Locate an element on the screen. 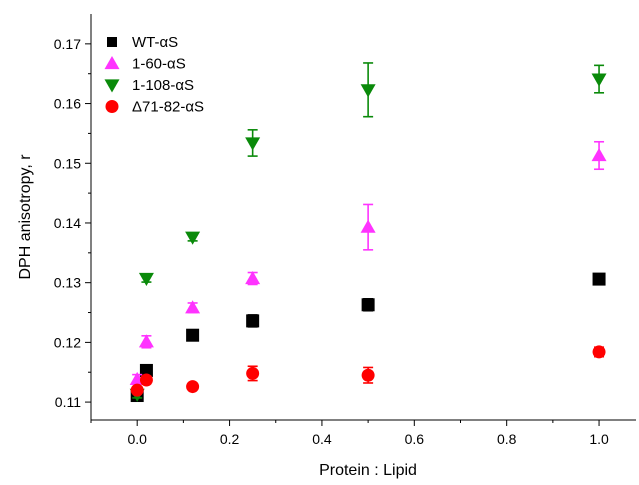 This screenshot has height=485, width=639. x-tick-label: 0.2 is located at coordinates (230, 439).